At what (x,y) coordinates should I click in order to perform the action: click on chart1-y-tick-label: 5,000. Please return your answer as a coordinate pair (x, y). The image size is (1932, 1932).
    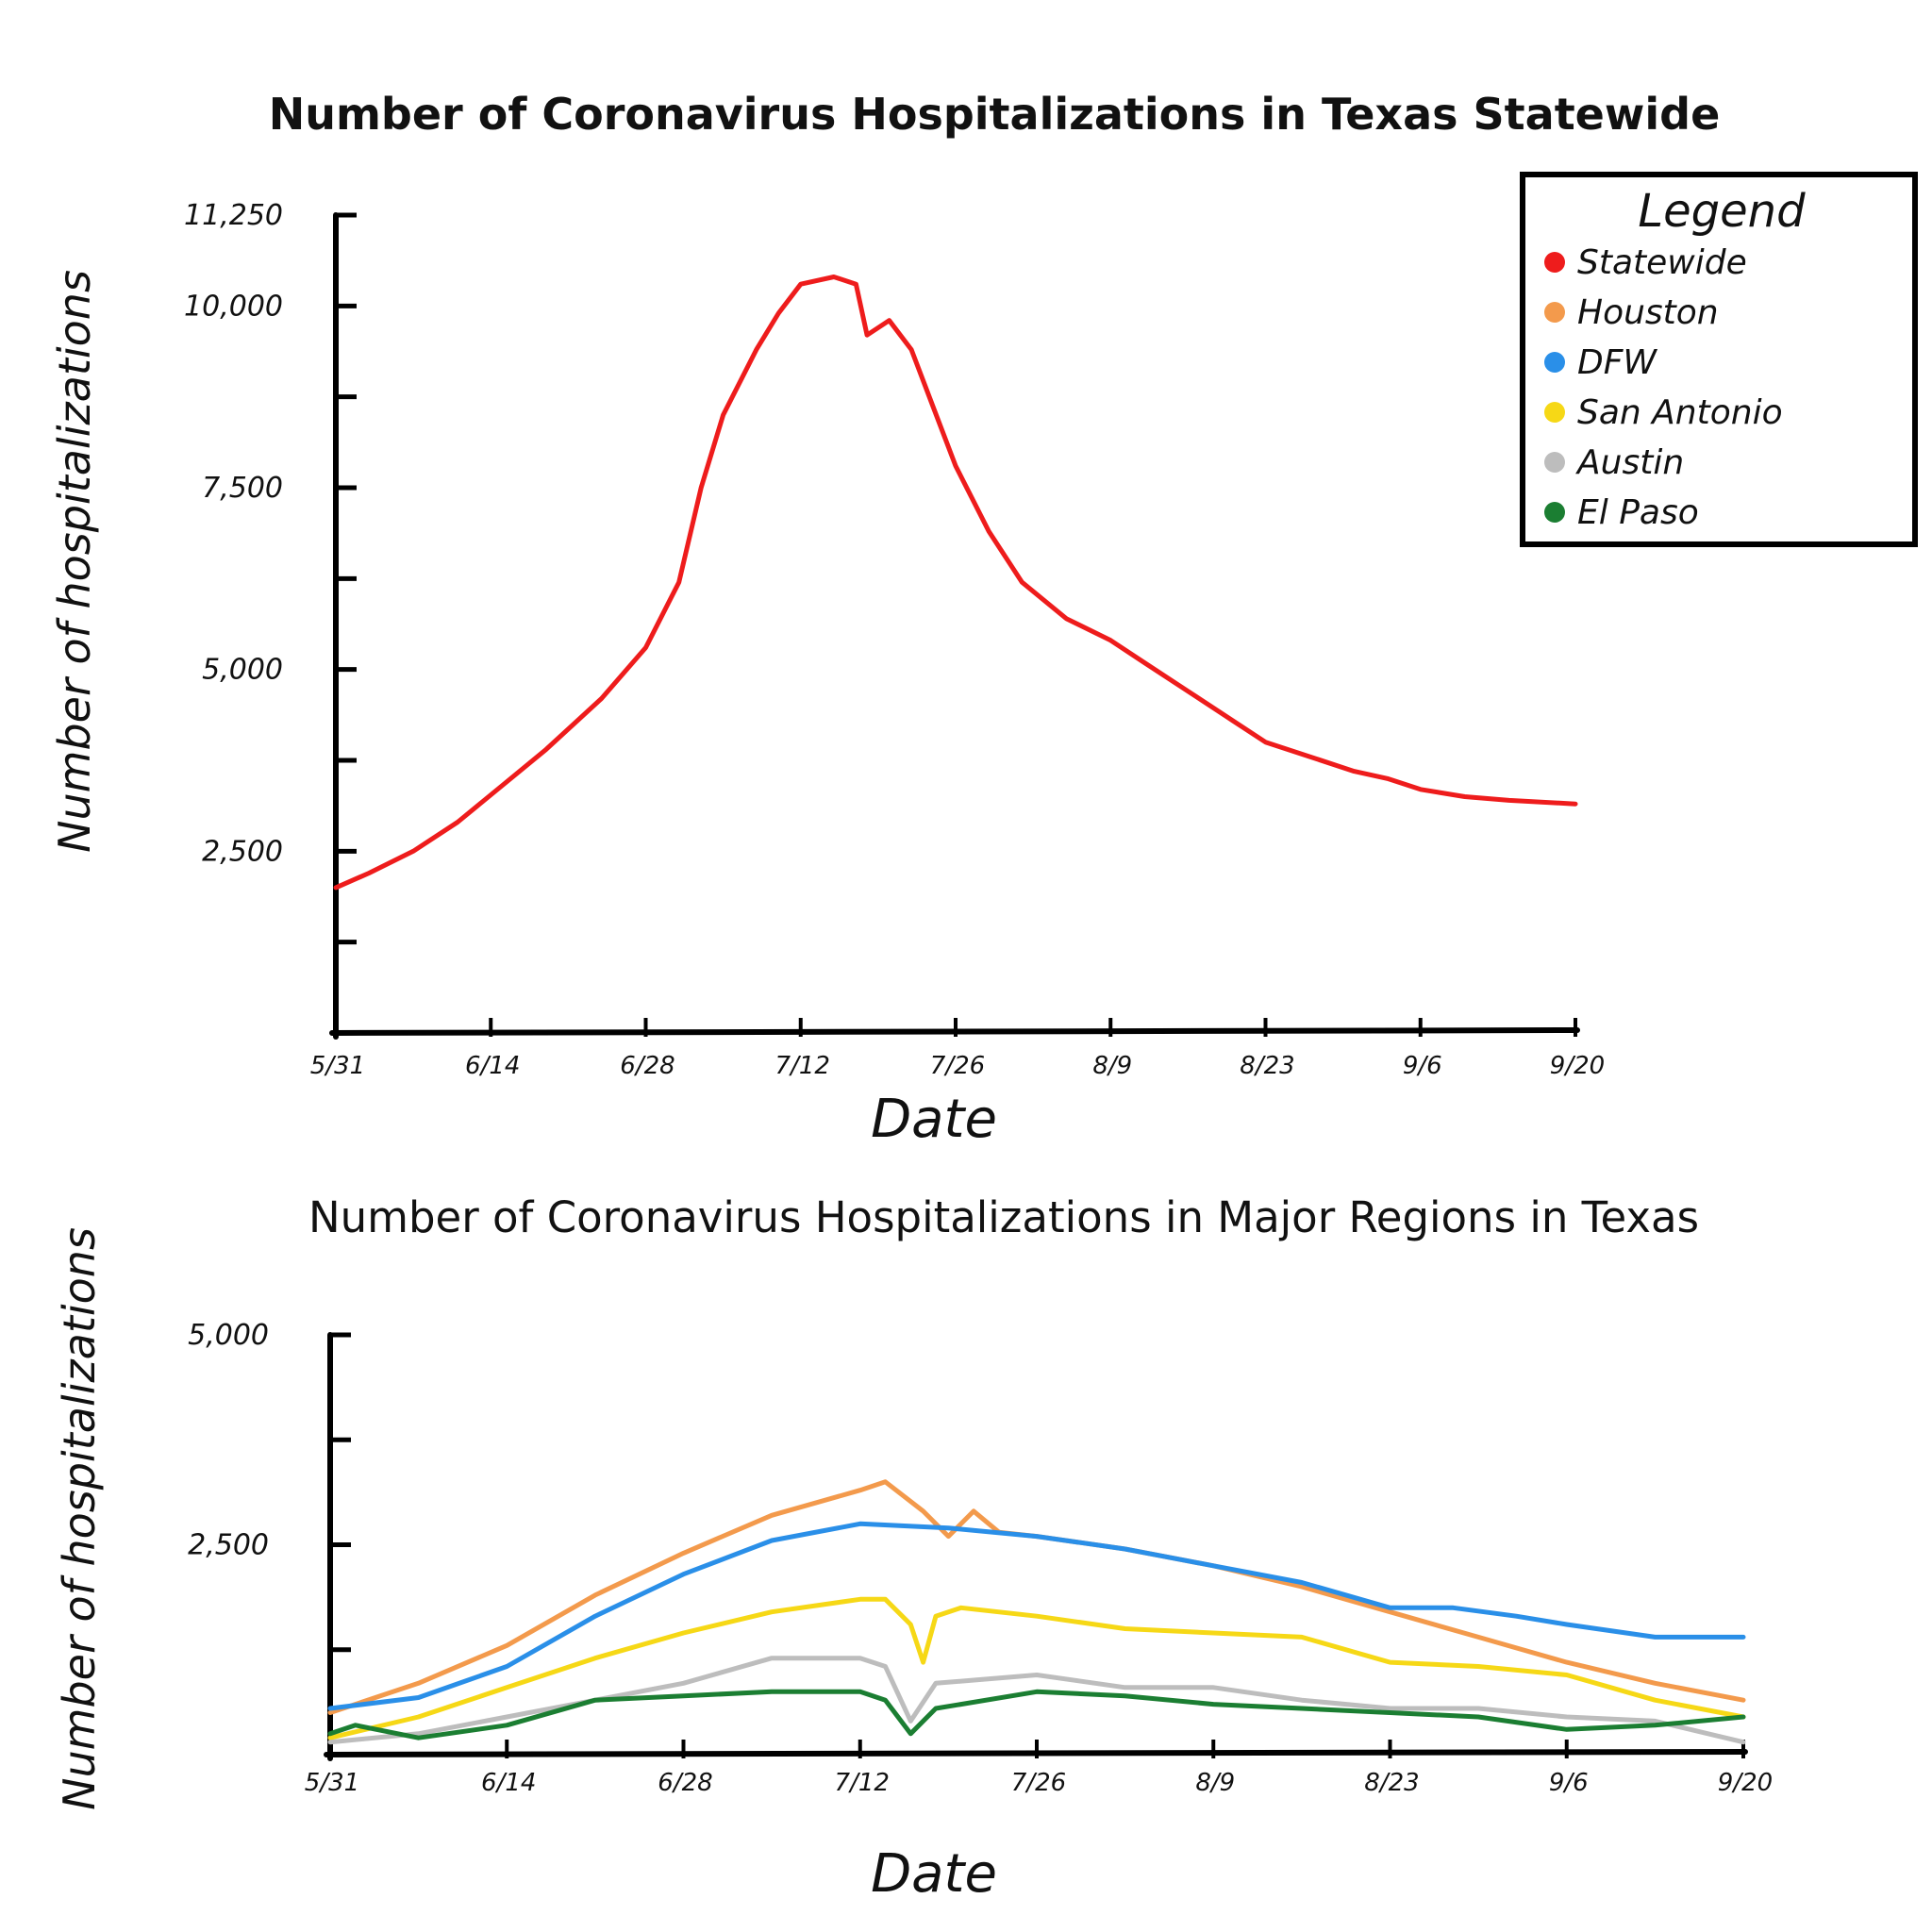
    Looking at the image, I should click on (243, 670).